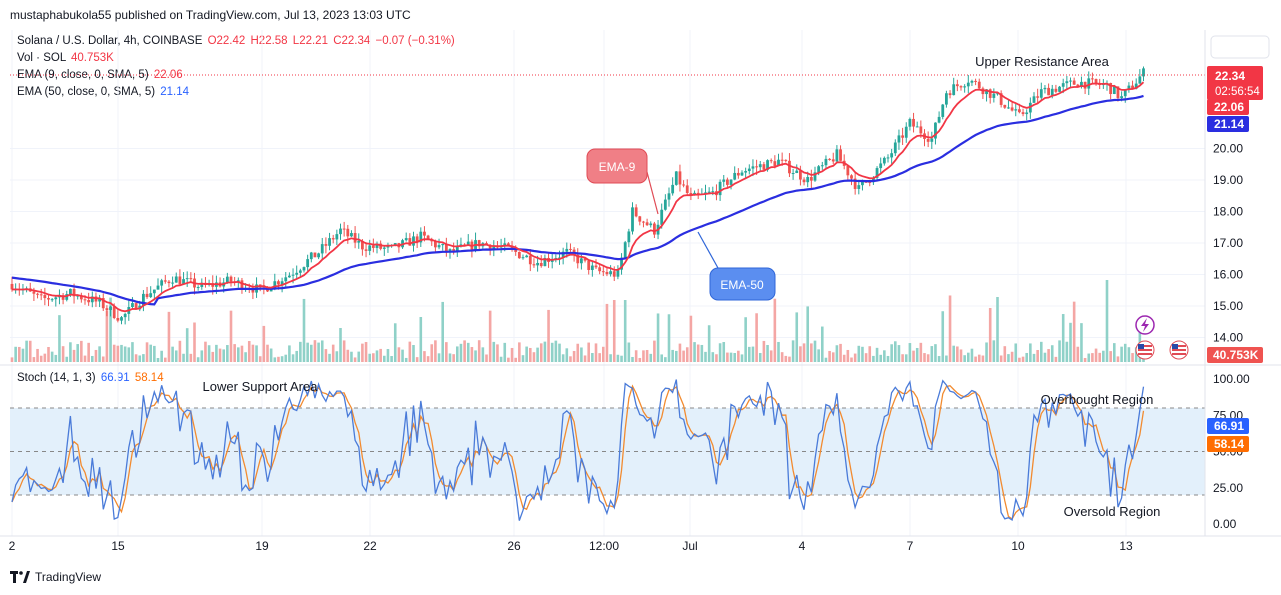 This screenshot has height=595, width=1281. I want to click on symbol-name: Solana / U.S. Dollar, 4h, COINBASE, so click(110, 41).